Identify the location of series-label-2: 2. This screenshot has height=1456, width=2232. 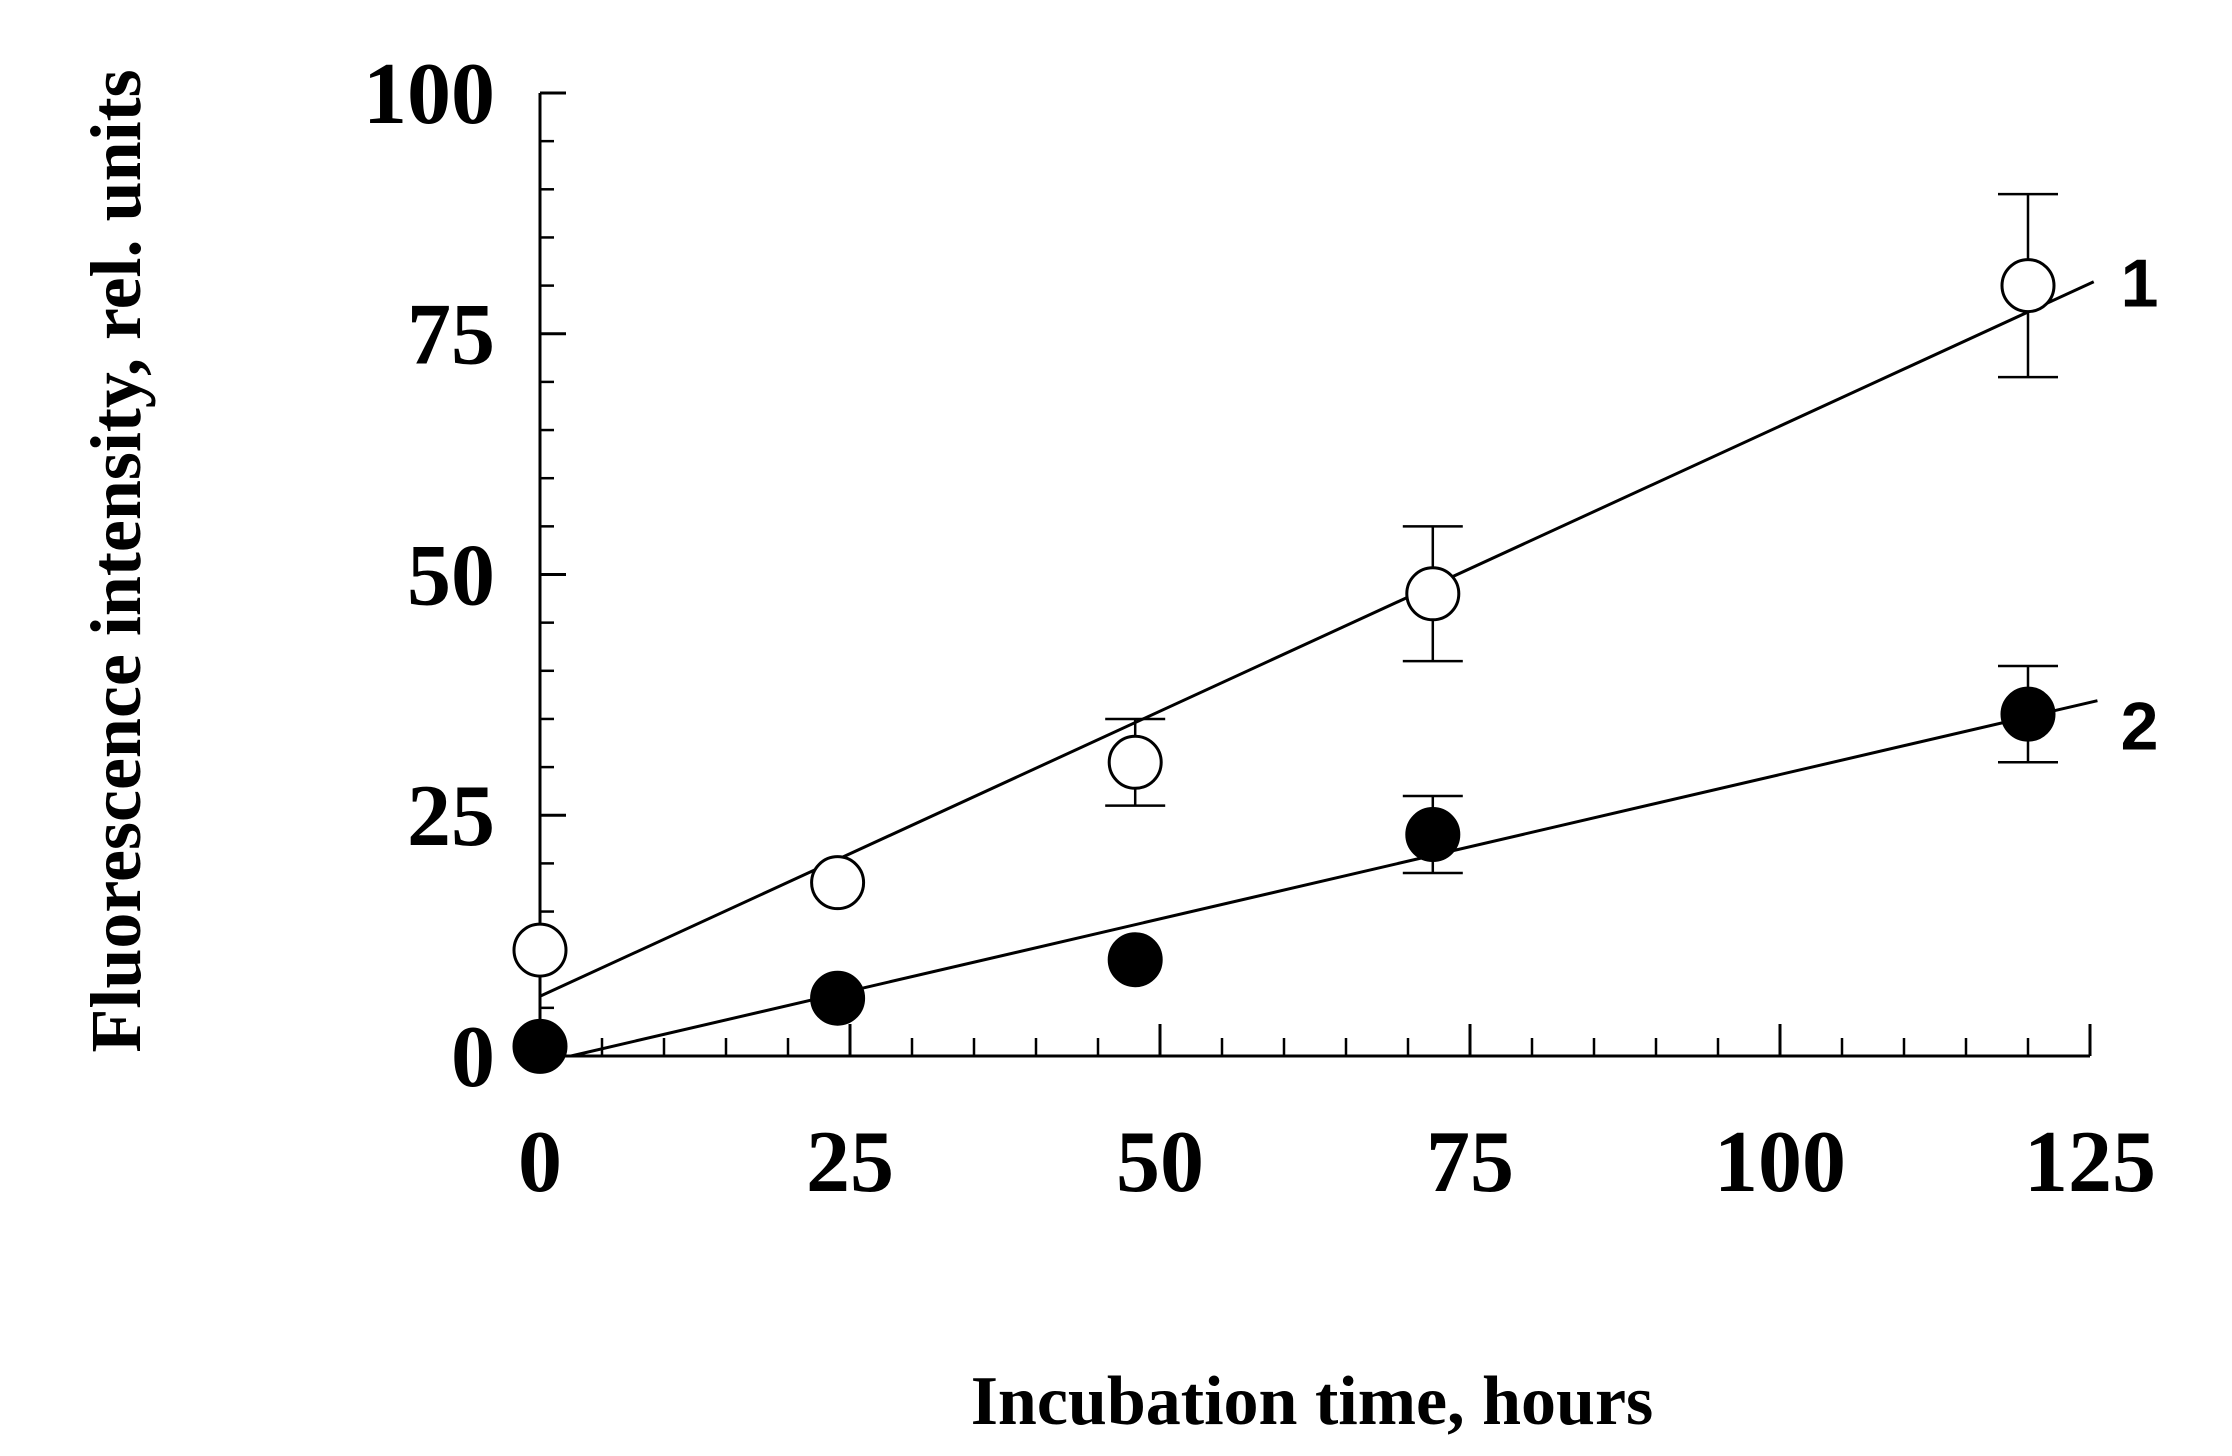
(2140, 726).